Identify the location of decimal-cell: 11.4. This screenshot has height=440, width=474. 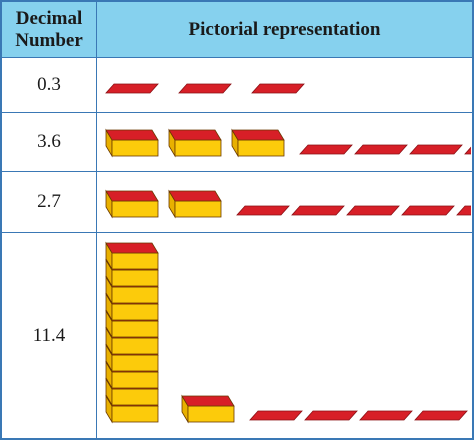
(49, 335).